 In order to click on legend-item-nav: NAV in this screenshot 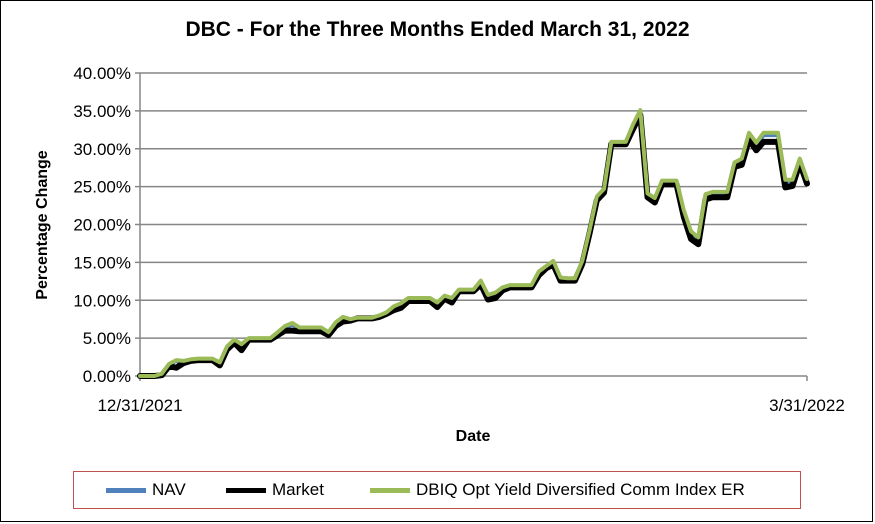, I will do `click(146, 490)`.